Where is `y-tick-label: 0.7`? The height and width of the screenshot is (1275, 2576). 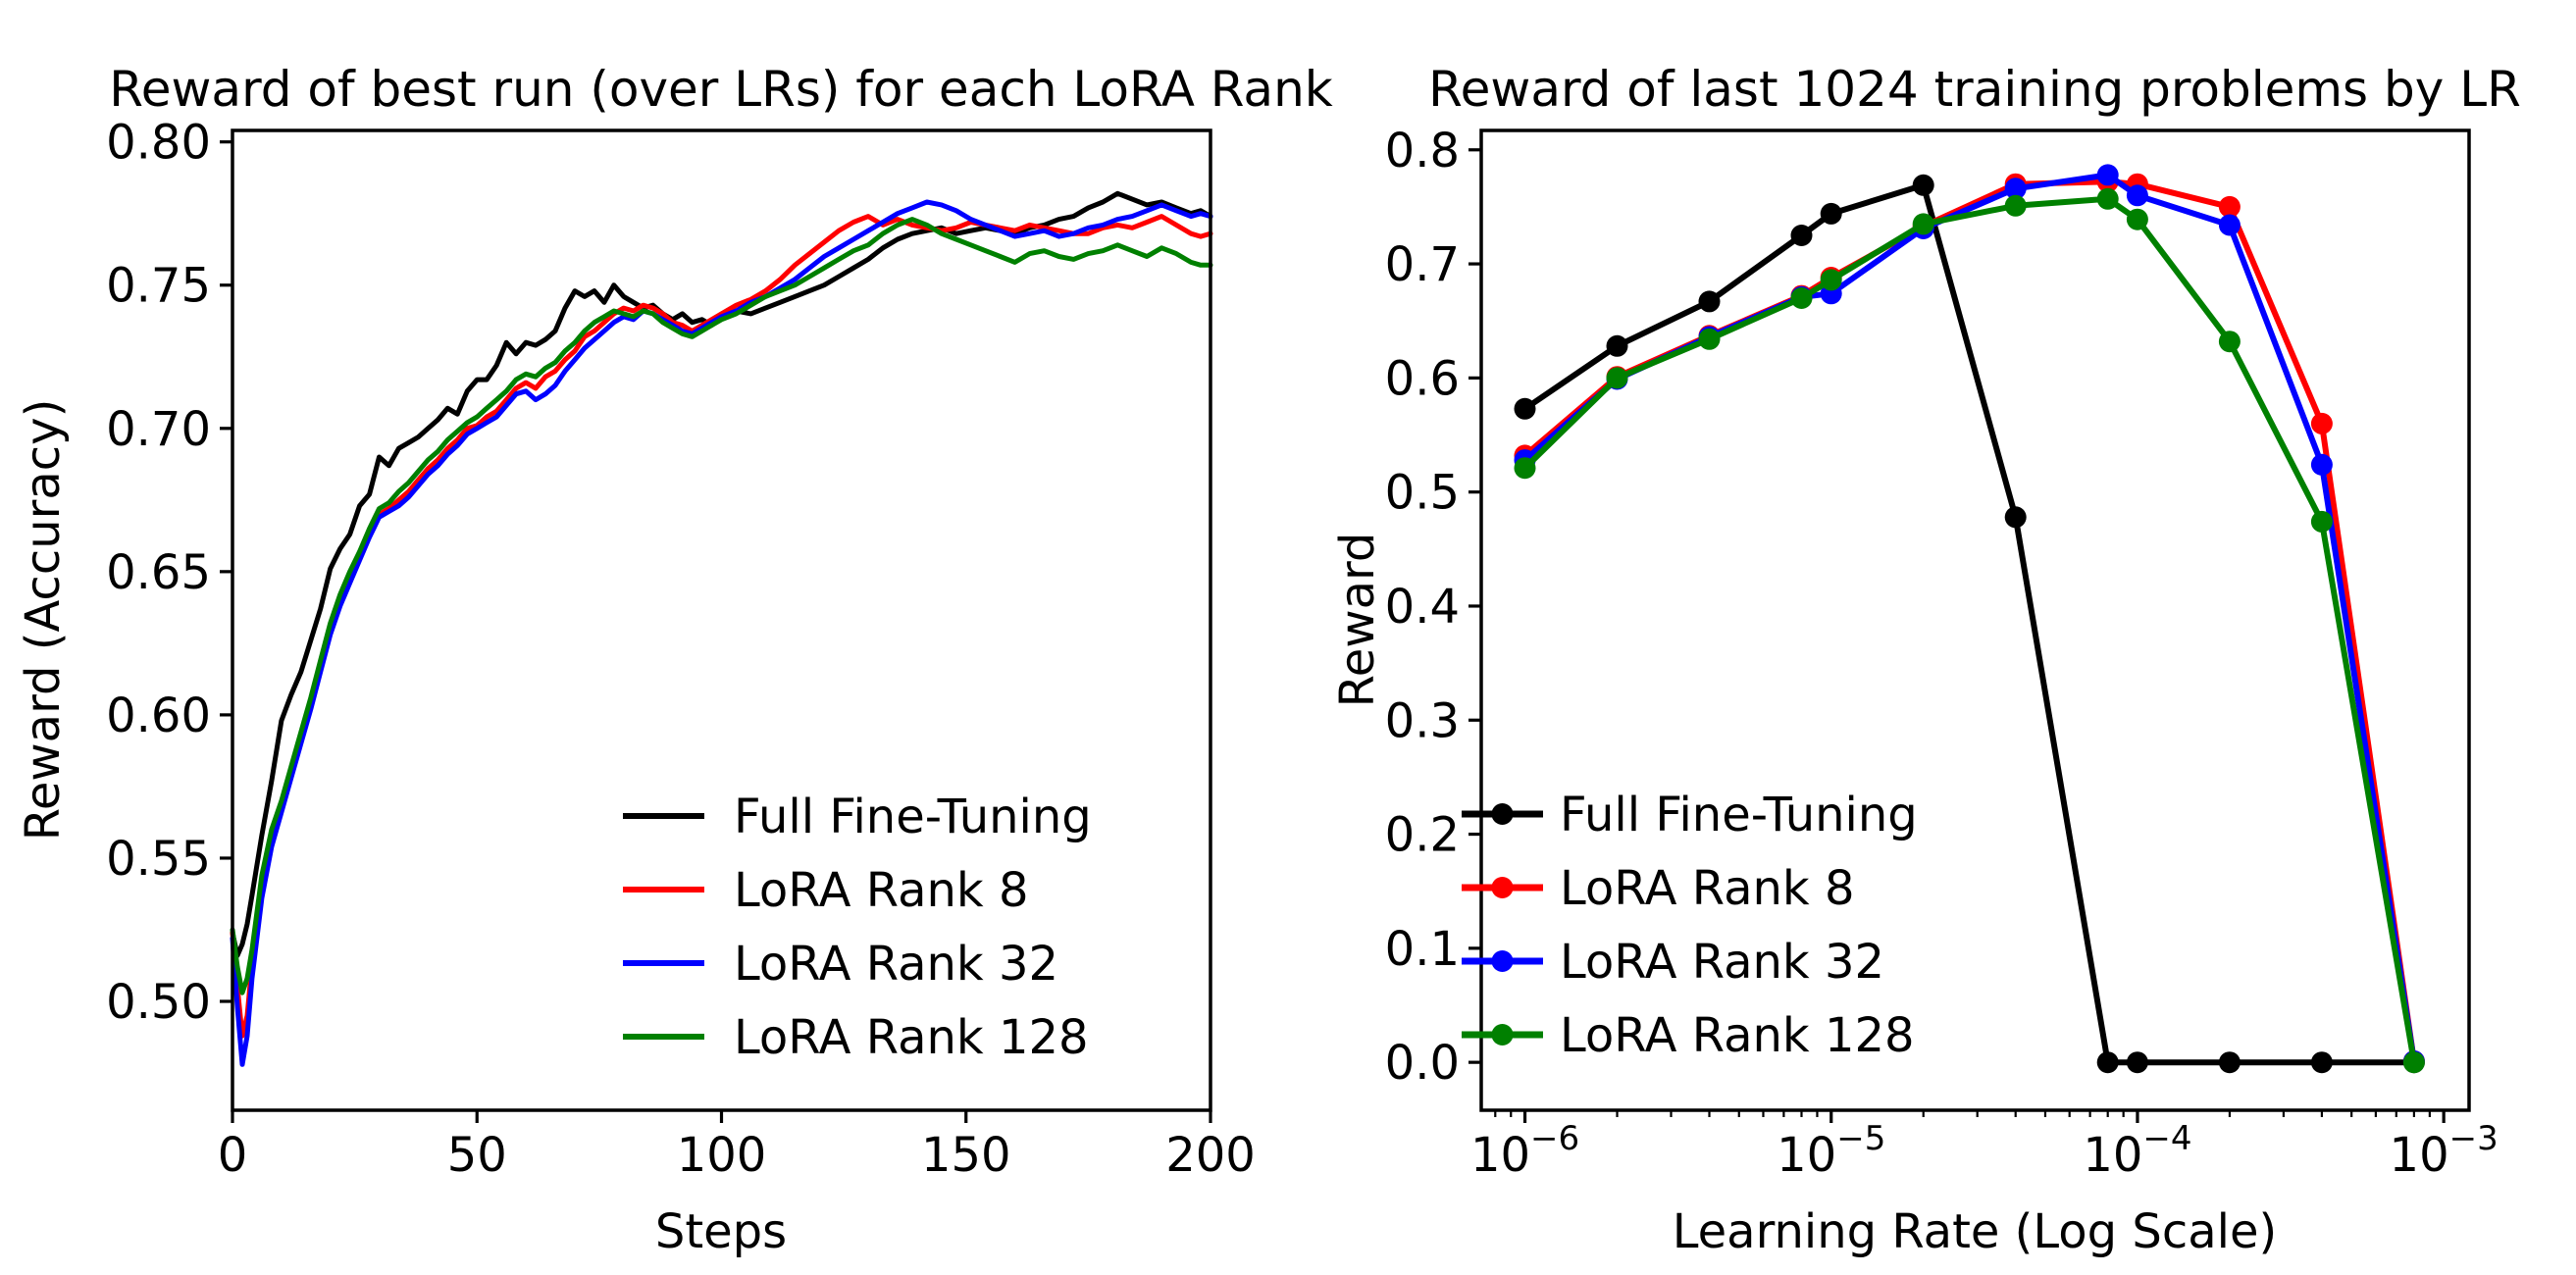 y-tick-label: 0.7 is located at coordinates (1422, 264).